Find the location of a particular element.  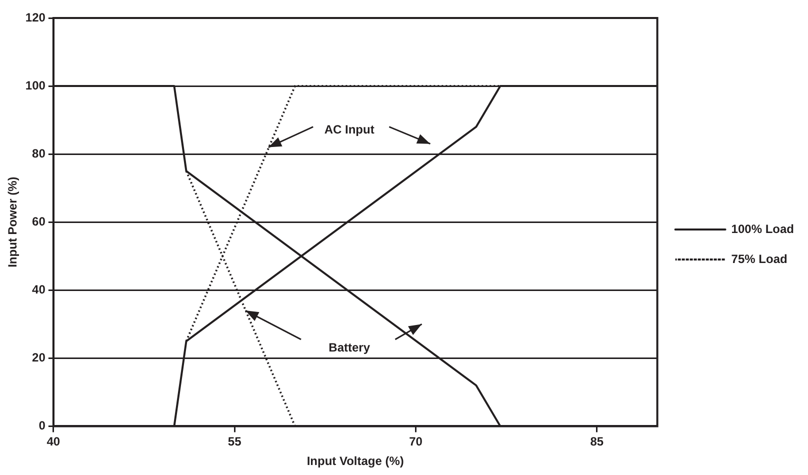

y-tick-label: 80 is located at coordinates (39, 153).